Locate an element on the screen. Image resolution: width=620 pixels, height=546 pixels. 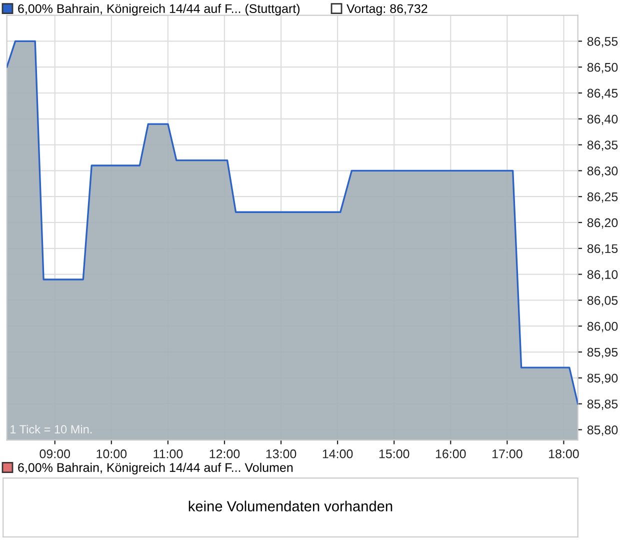
x-tick-label: 16:00 is located at coordinates (451, 453).